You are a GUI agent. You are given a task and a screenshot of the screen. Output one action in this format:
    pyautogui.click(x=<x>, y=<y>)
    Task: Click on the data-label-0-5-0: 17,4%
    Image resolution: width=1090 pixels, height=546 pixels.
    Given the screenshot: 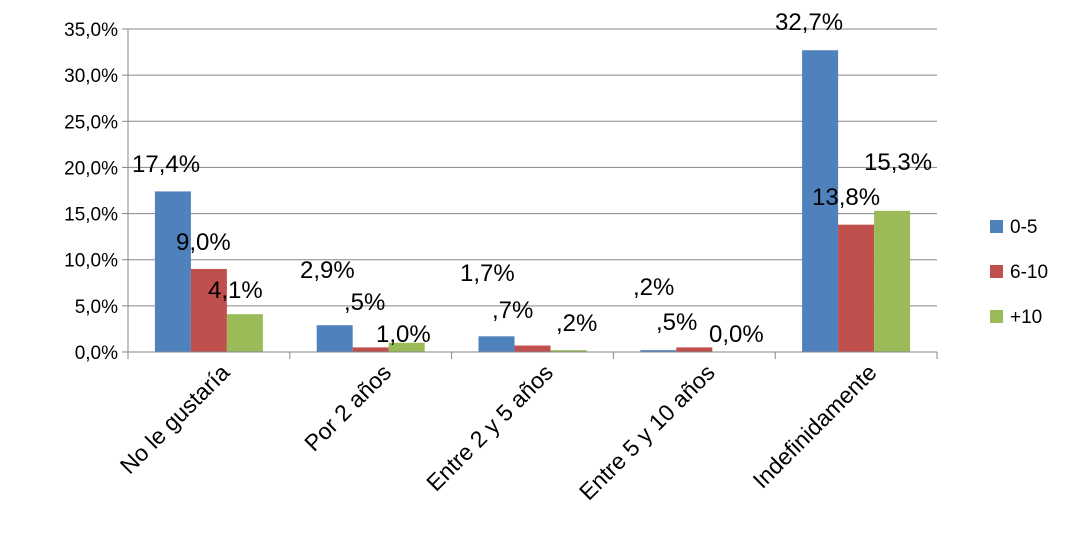 What is the action you would take?
    pyautogui.click(x=166, y=164)
    